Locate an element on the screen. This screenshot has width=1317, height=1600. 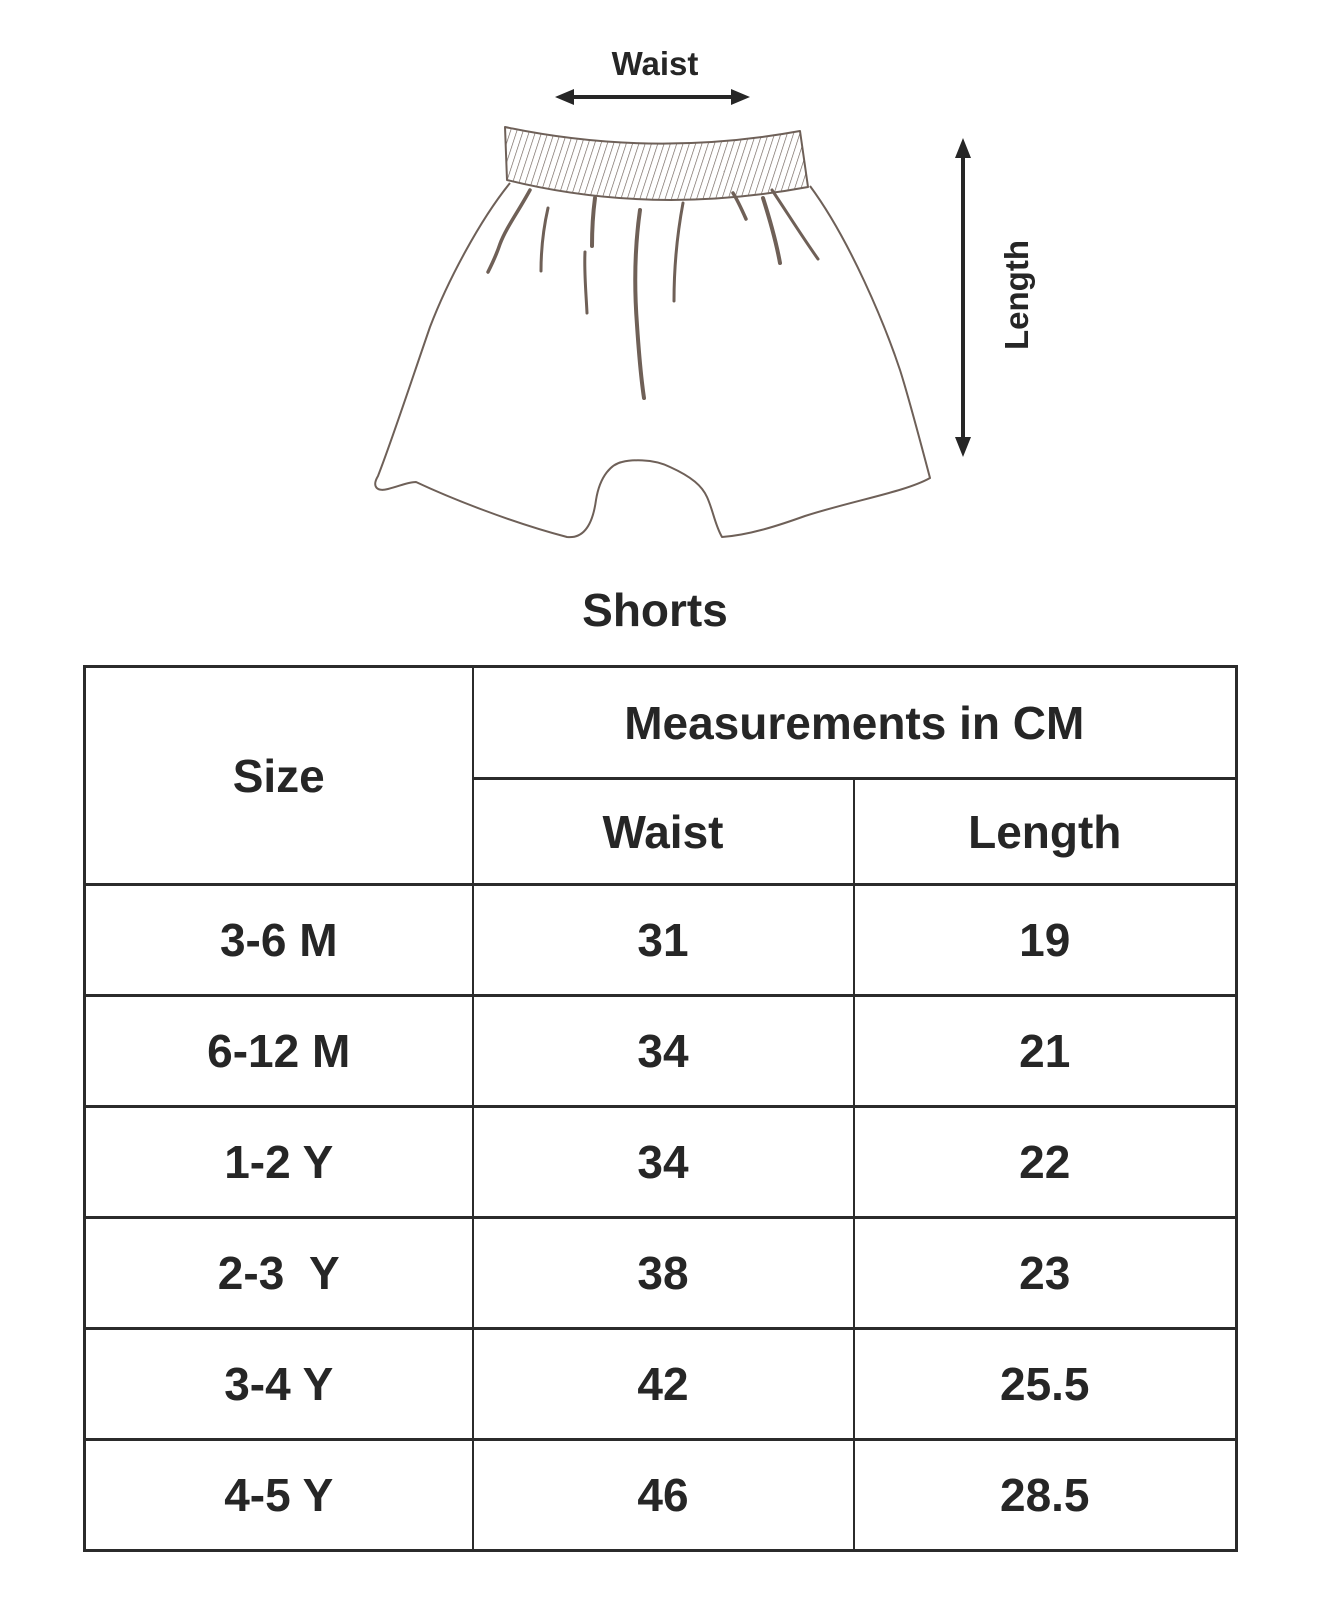
length-cell: 22 is located at coordinates (1045, 1162).